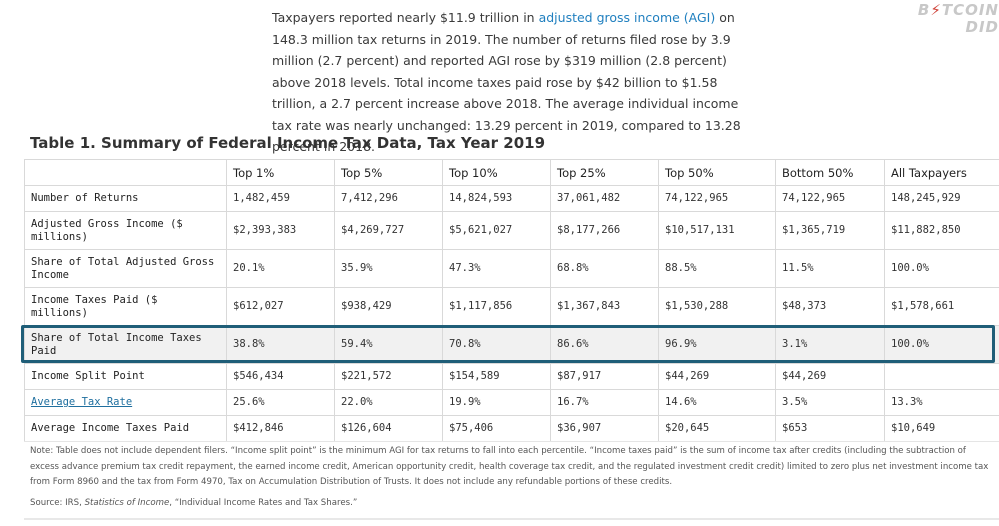 This screenshot has height=526, width=999. I want to click on table-cell: 13.3%, so click(941, 402).